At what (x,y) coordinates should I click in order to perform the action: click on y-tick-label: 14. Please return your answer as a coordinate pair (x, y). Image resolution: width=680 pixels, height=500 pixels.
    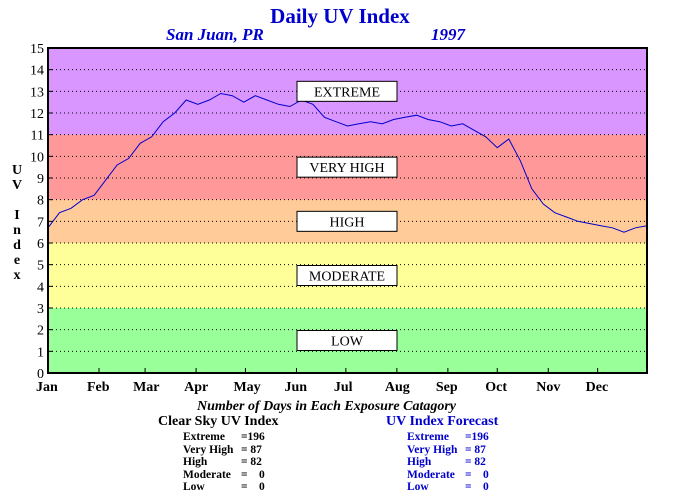
    Looking at the image, I should click on (37, 71).